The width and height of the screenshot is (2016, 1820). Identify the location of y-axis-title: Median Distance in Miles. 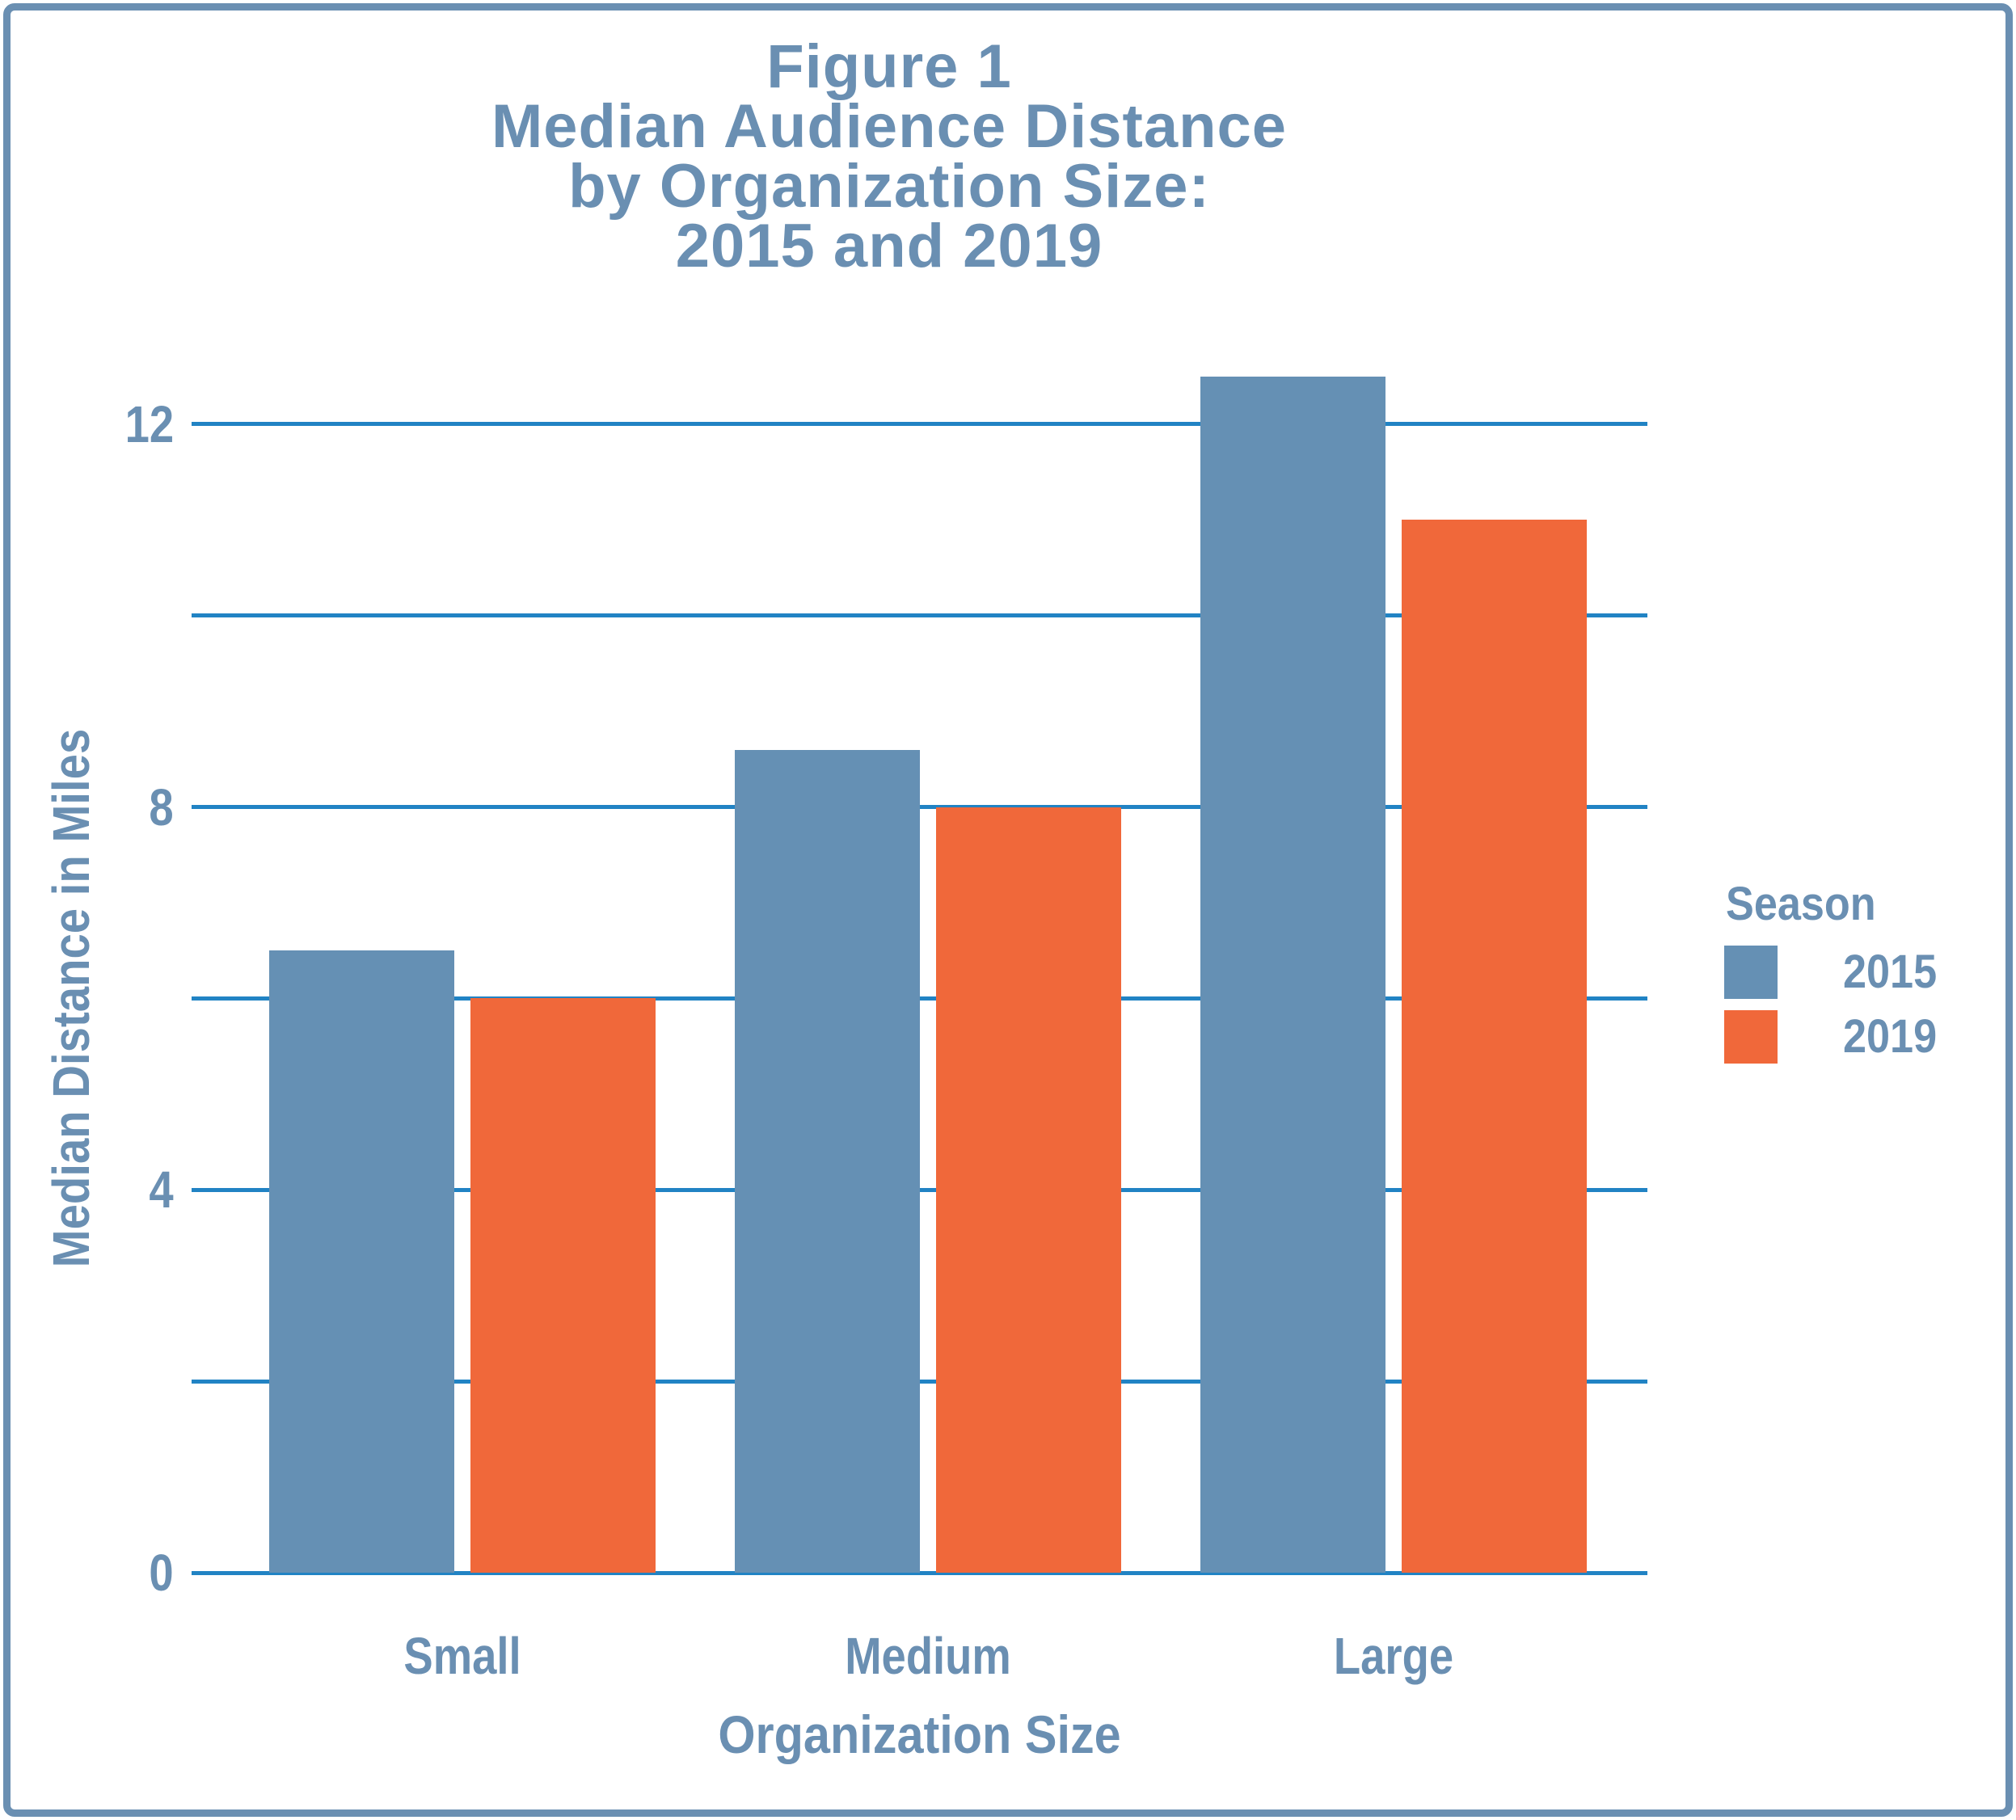
(71, 998).